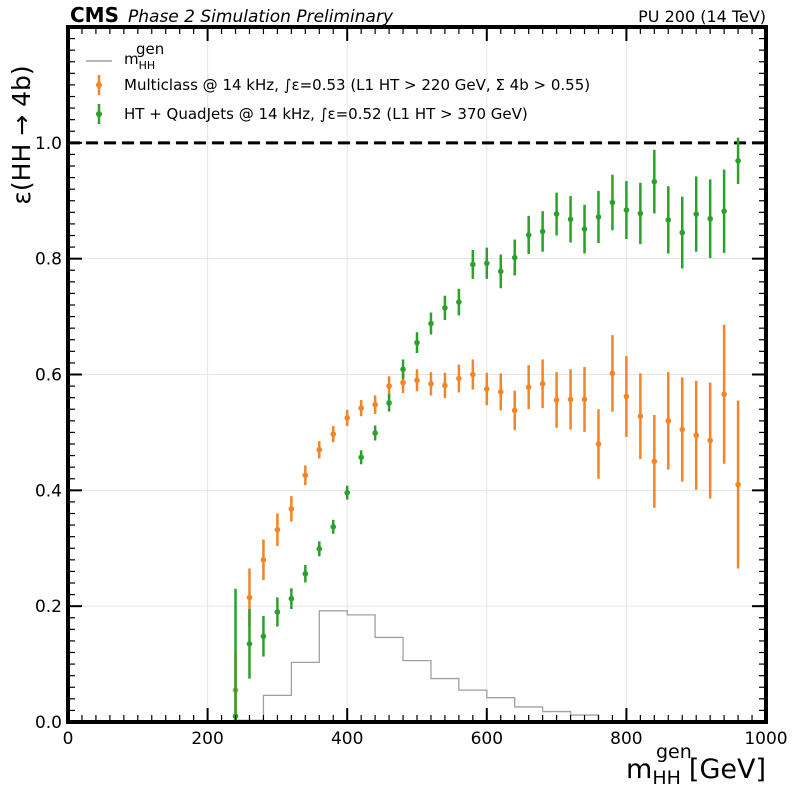 Image resolution: width=793 pixels, height=788 pixels. What do you see at coordinates (674, 752) in the screenshot?
I see `x-axis-title-sup: gen` at bounding box center [674, 752].